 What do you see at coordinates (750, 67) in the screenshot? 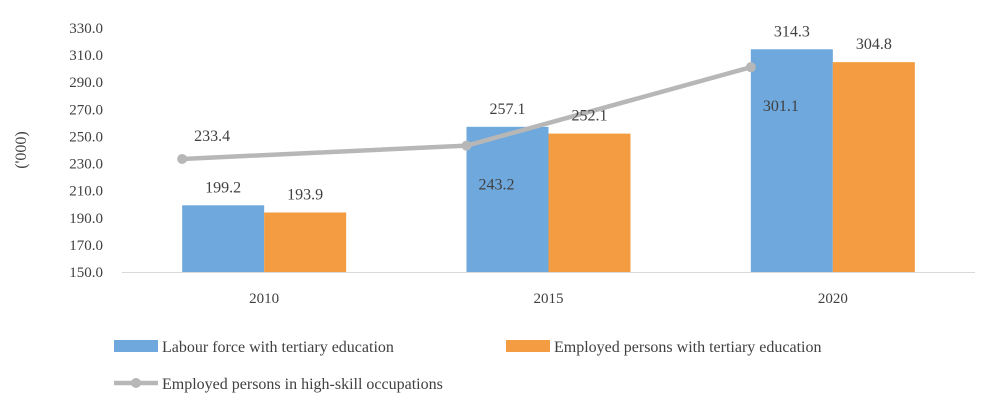
I see `line-point-2020` at bounding box center [750, 67].